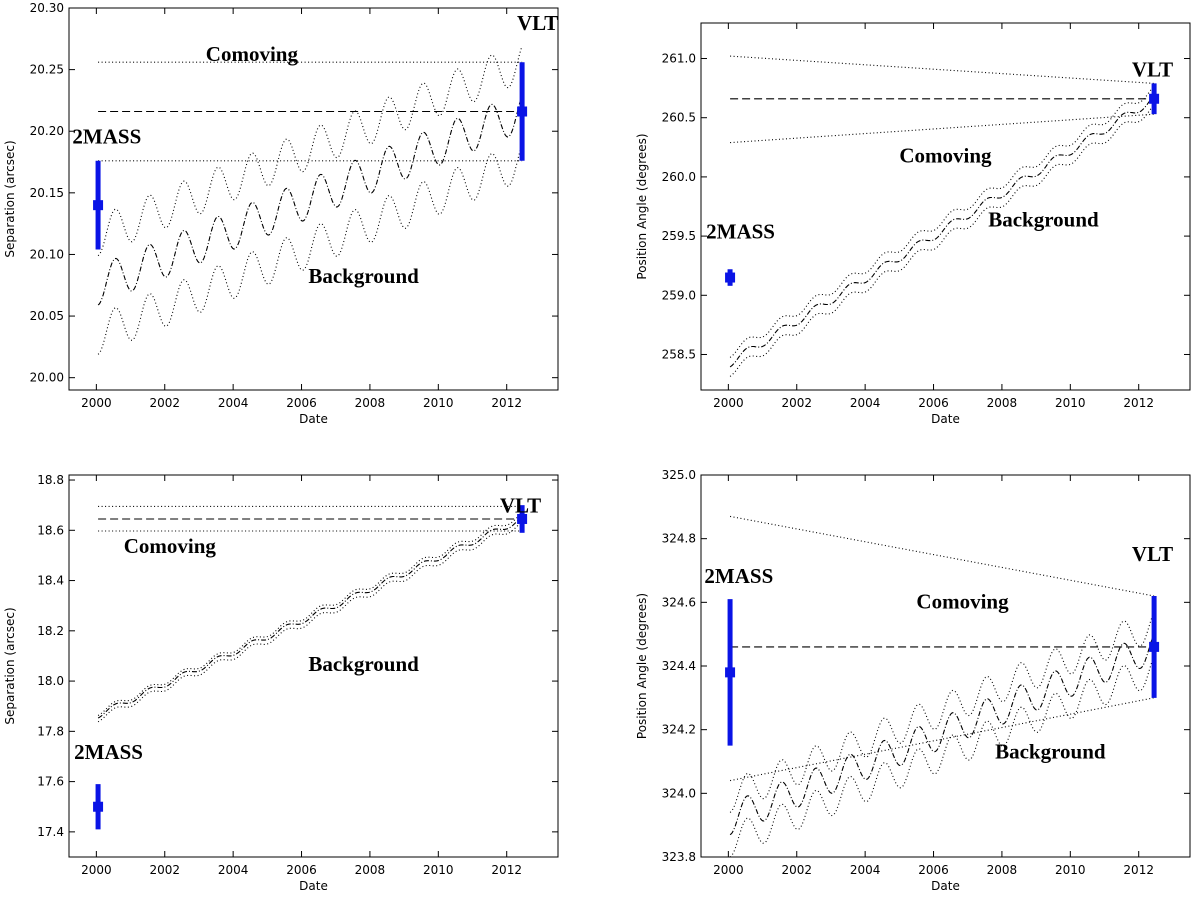 The height and width of the screenshot is (898, 1200). What do you see at coordinates (679, 177) in the screenshot?
I see `y-tick-label: 260.0` at bounding box center [679, 177].